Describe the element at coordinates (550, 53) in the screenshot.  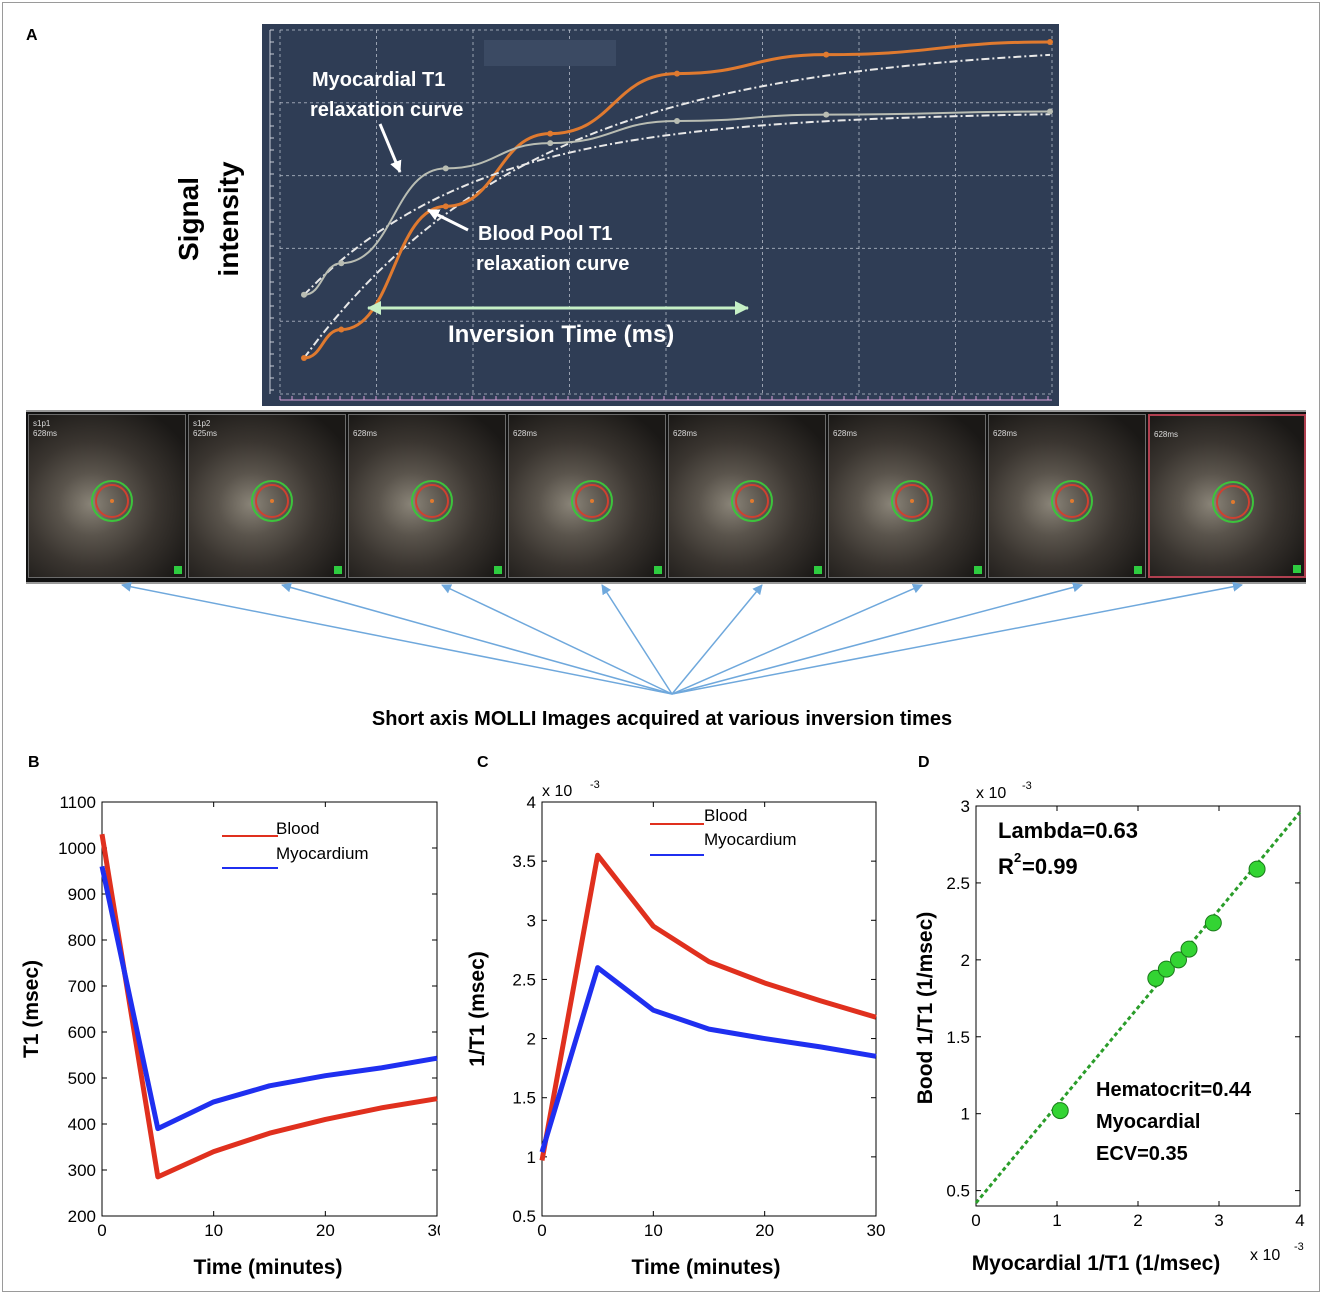
I see `panel-a-blurred-box` at that location.